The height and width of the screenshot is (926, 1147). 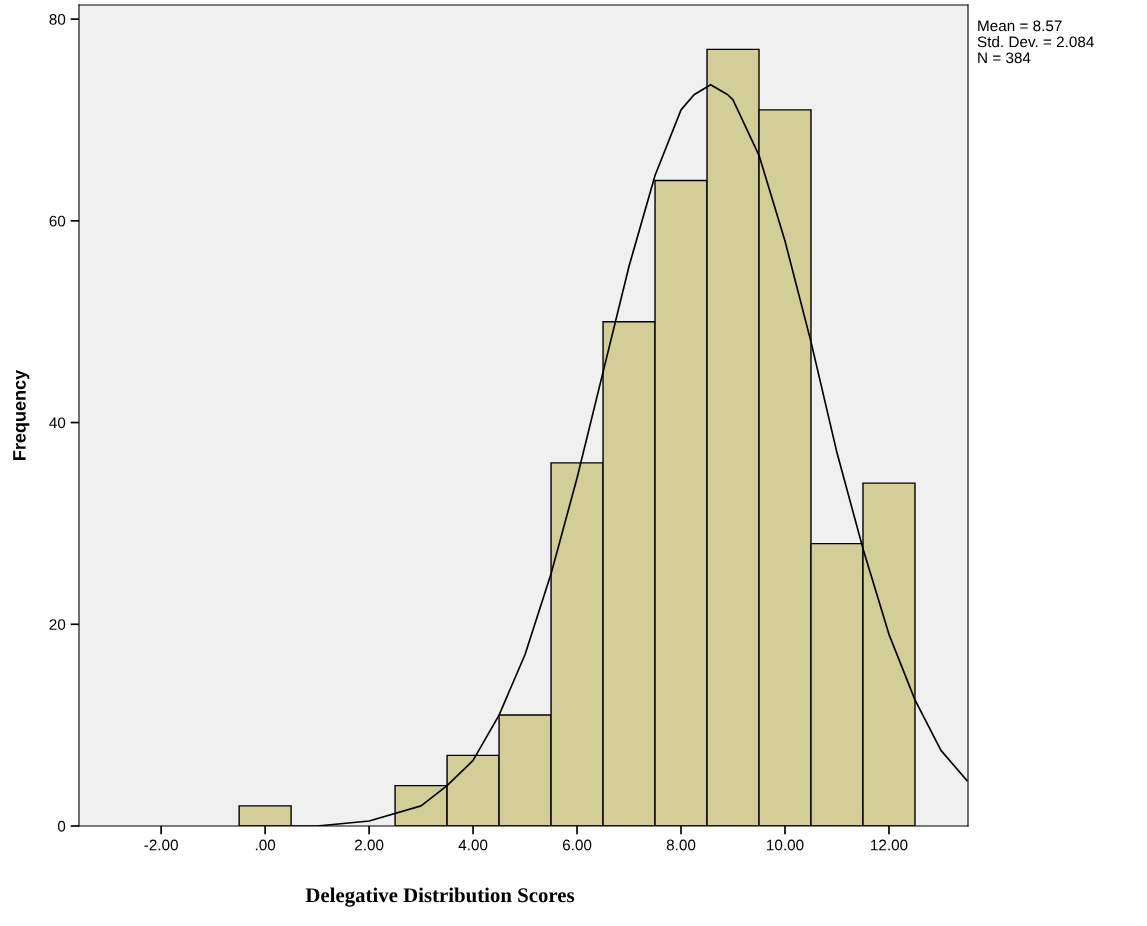 What do you see at coordinates (785, 845) in the screenshot?
I see `x-tick-label: 10.00` at bounding box center [785, 845].